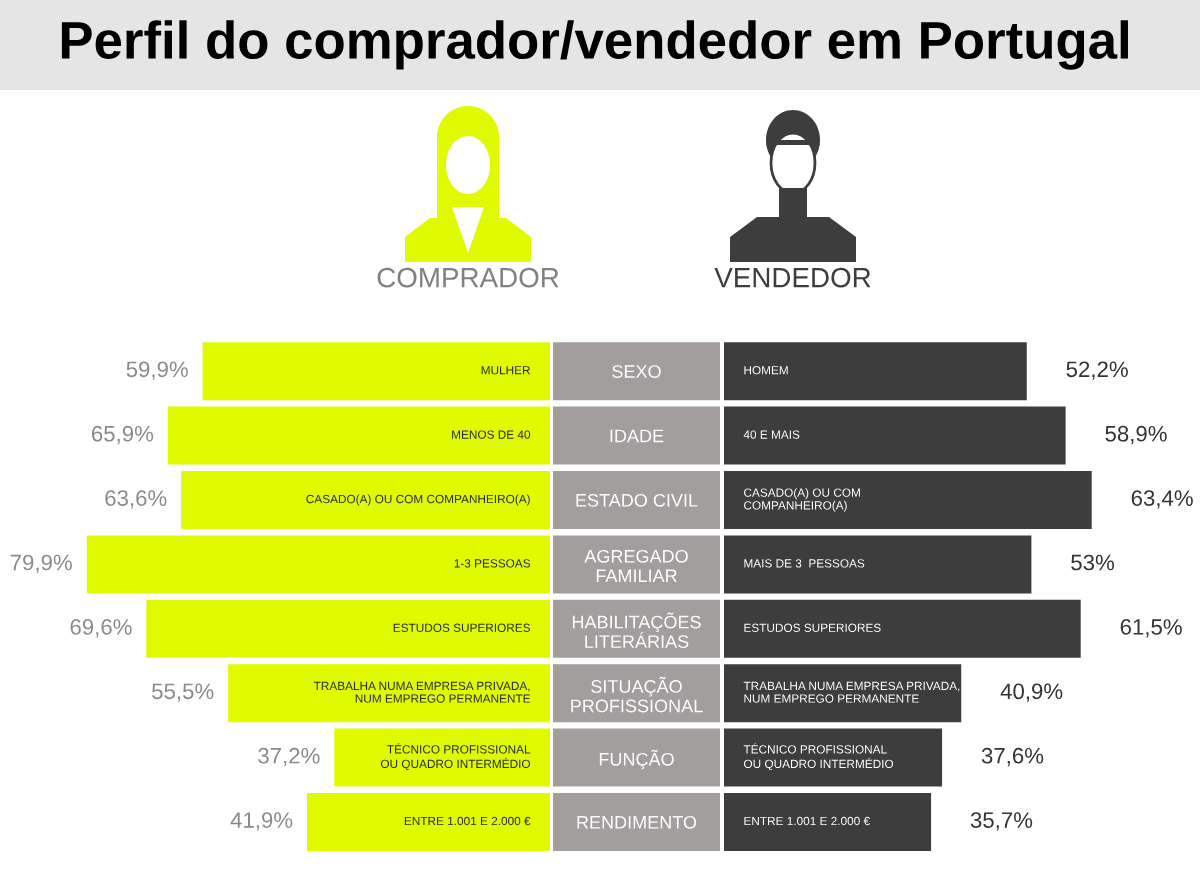 The height and width of the screenshot is (891, 1200). What do you see at coordinates (1097, 370) in the screenshot?
I see `data-label: 52,2%` at bounding box center [1097, 370].